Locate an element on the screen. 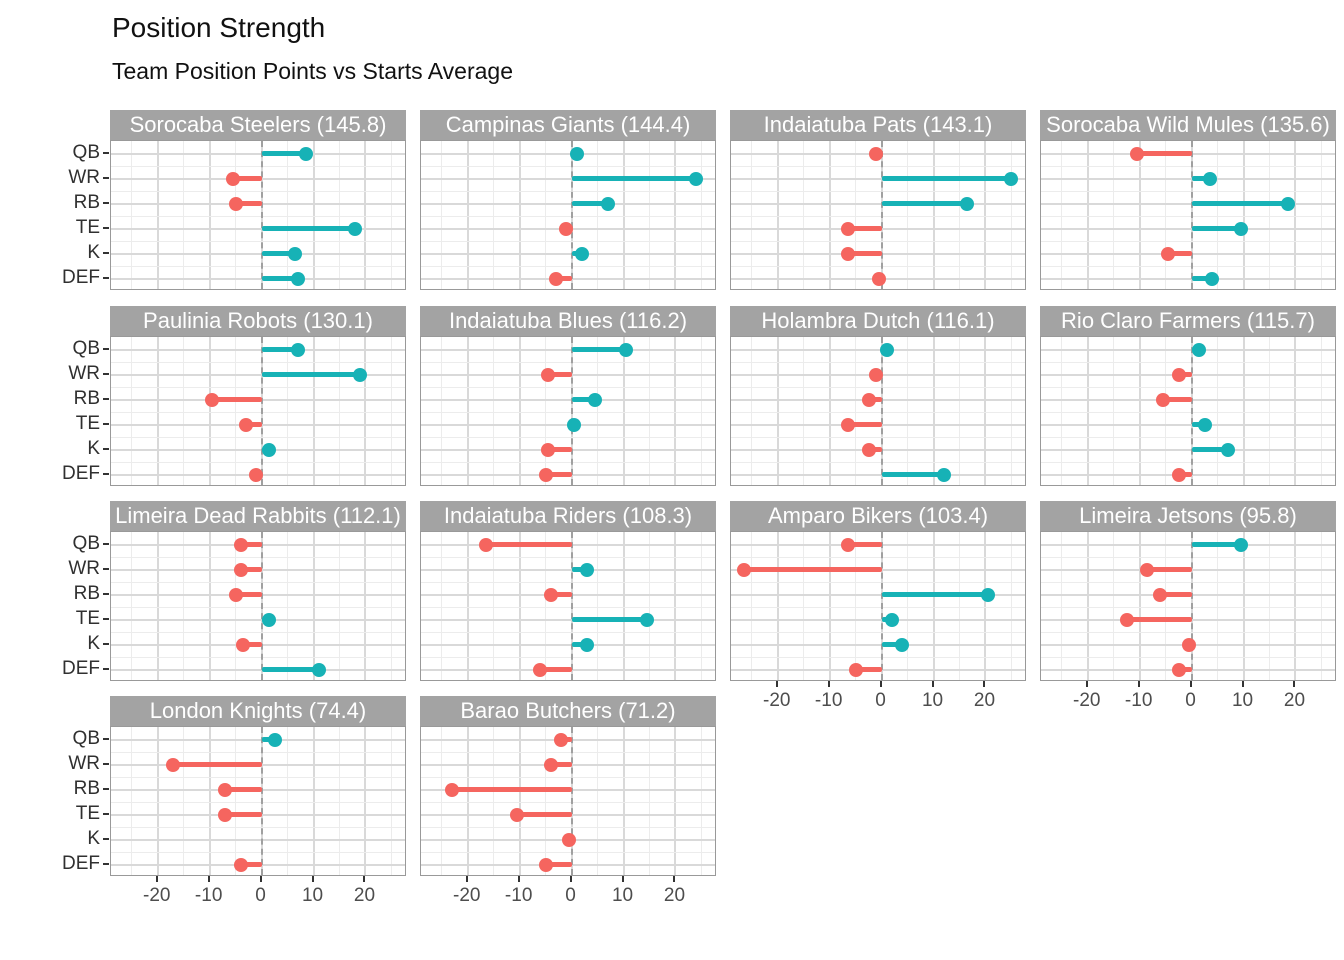  y-axis-label-qb: QB is located at coordinates (86, 348).